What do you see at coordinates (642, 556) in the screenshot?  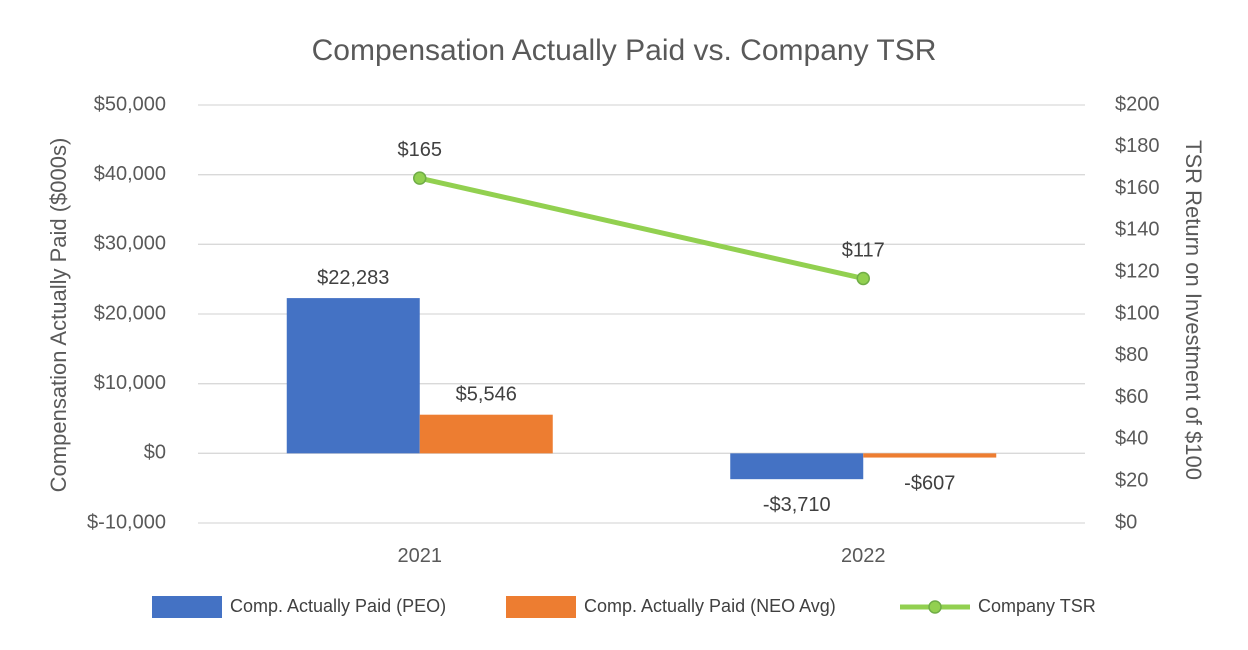 I see `x-axis-ticks: 2021 2022` at bounding box center [642, 556].